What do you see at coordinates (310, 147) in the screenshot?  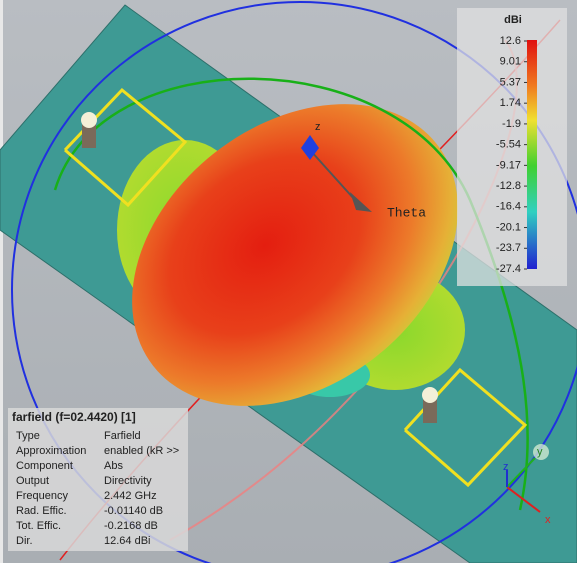 I see `z-marker` at bounding box center [310, 147].